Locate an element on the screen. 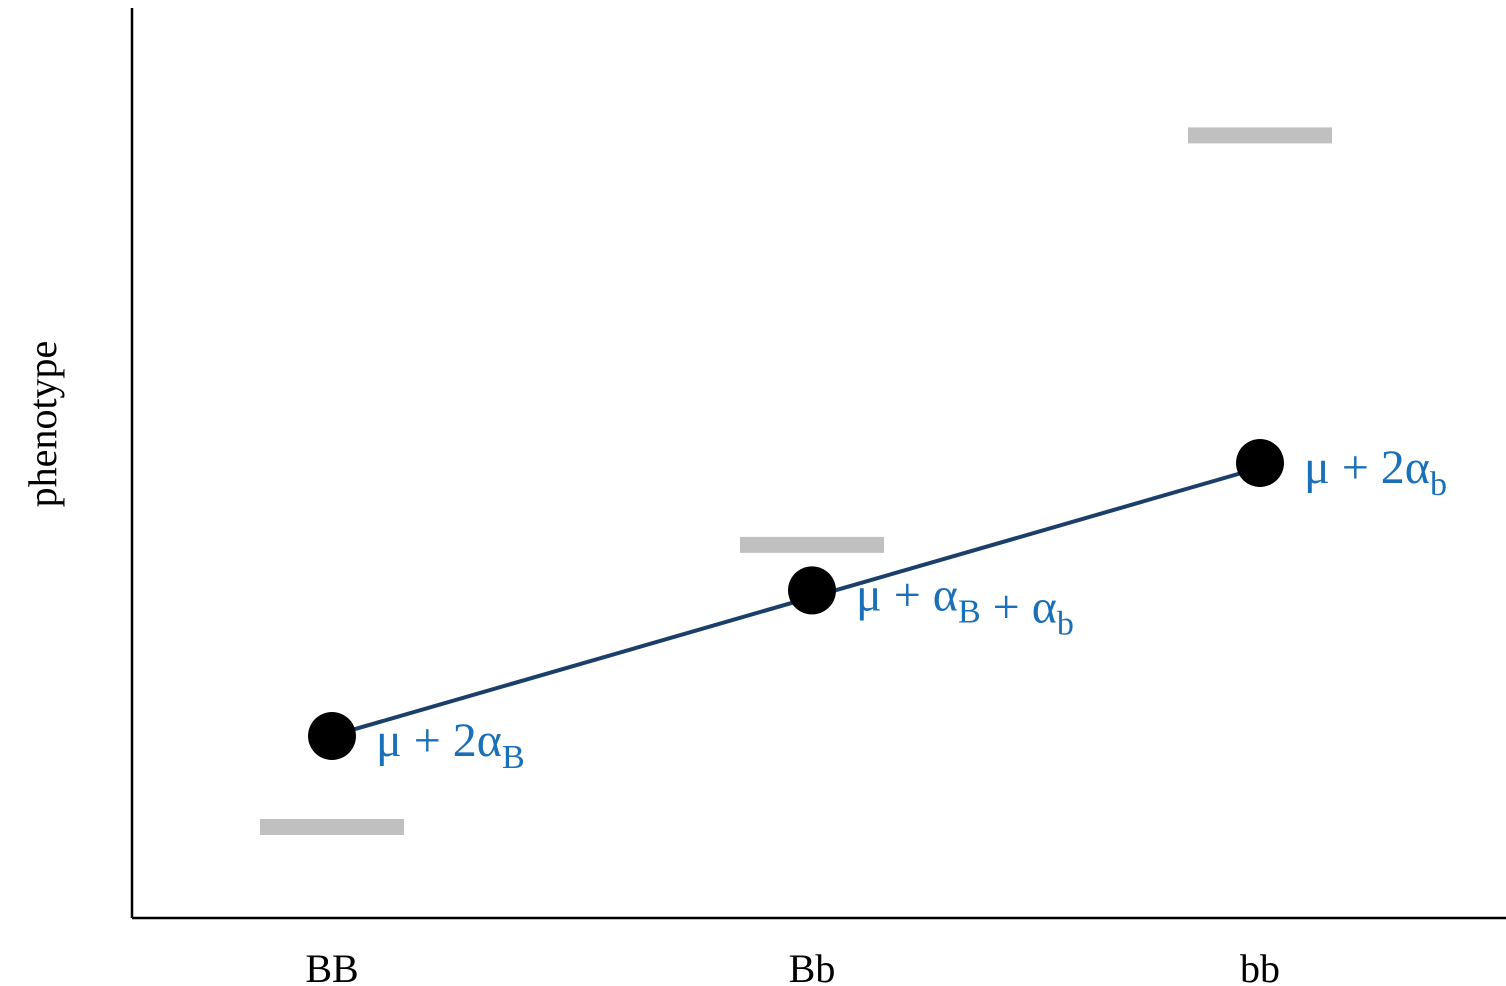 The width and height of the screenshot is (1506, 986). annotation-BB: μ + 2αB is located at coordinates (450, 745).